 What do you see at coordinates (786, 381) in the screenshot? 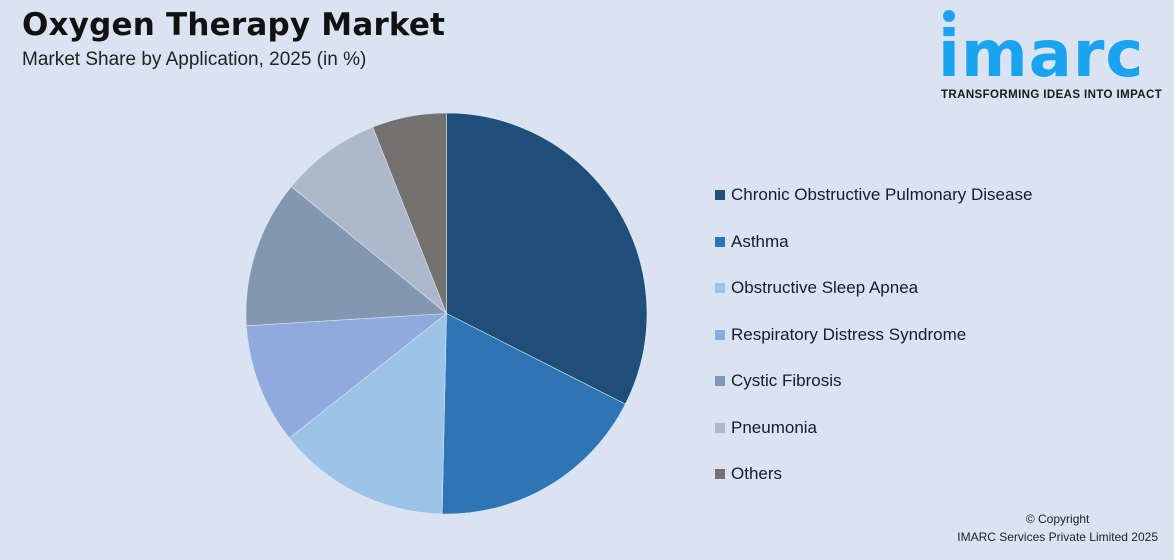
I see `legend-label: Cystic Fibrosis` at bounding box center [786, 381].